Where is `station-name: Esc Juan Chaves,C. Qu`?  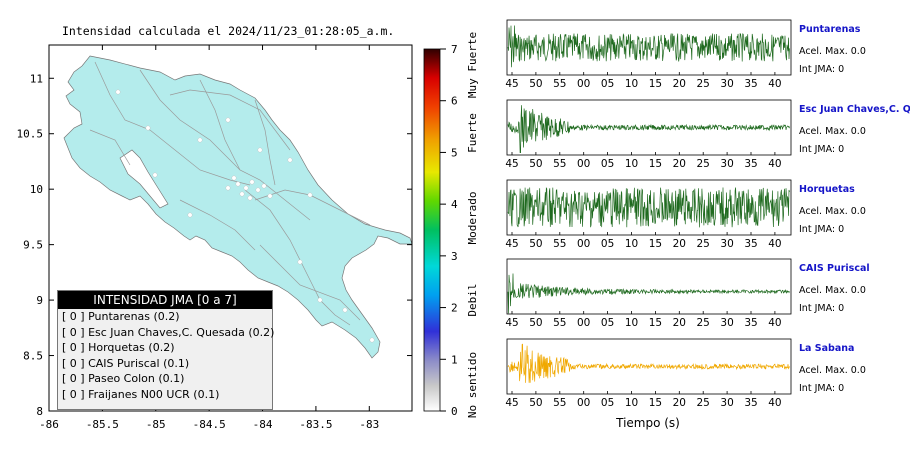 station-name: Esc Juan Chaves,C. Qu is located at coordinates (854, 109).